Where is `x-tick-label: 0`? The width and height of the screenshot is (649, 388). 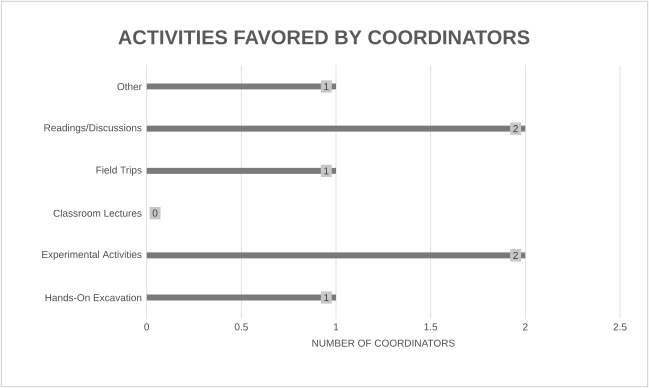 x-tick-label: 0 is located at coordinates (147, 326).